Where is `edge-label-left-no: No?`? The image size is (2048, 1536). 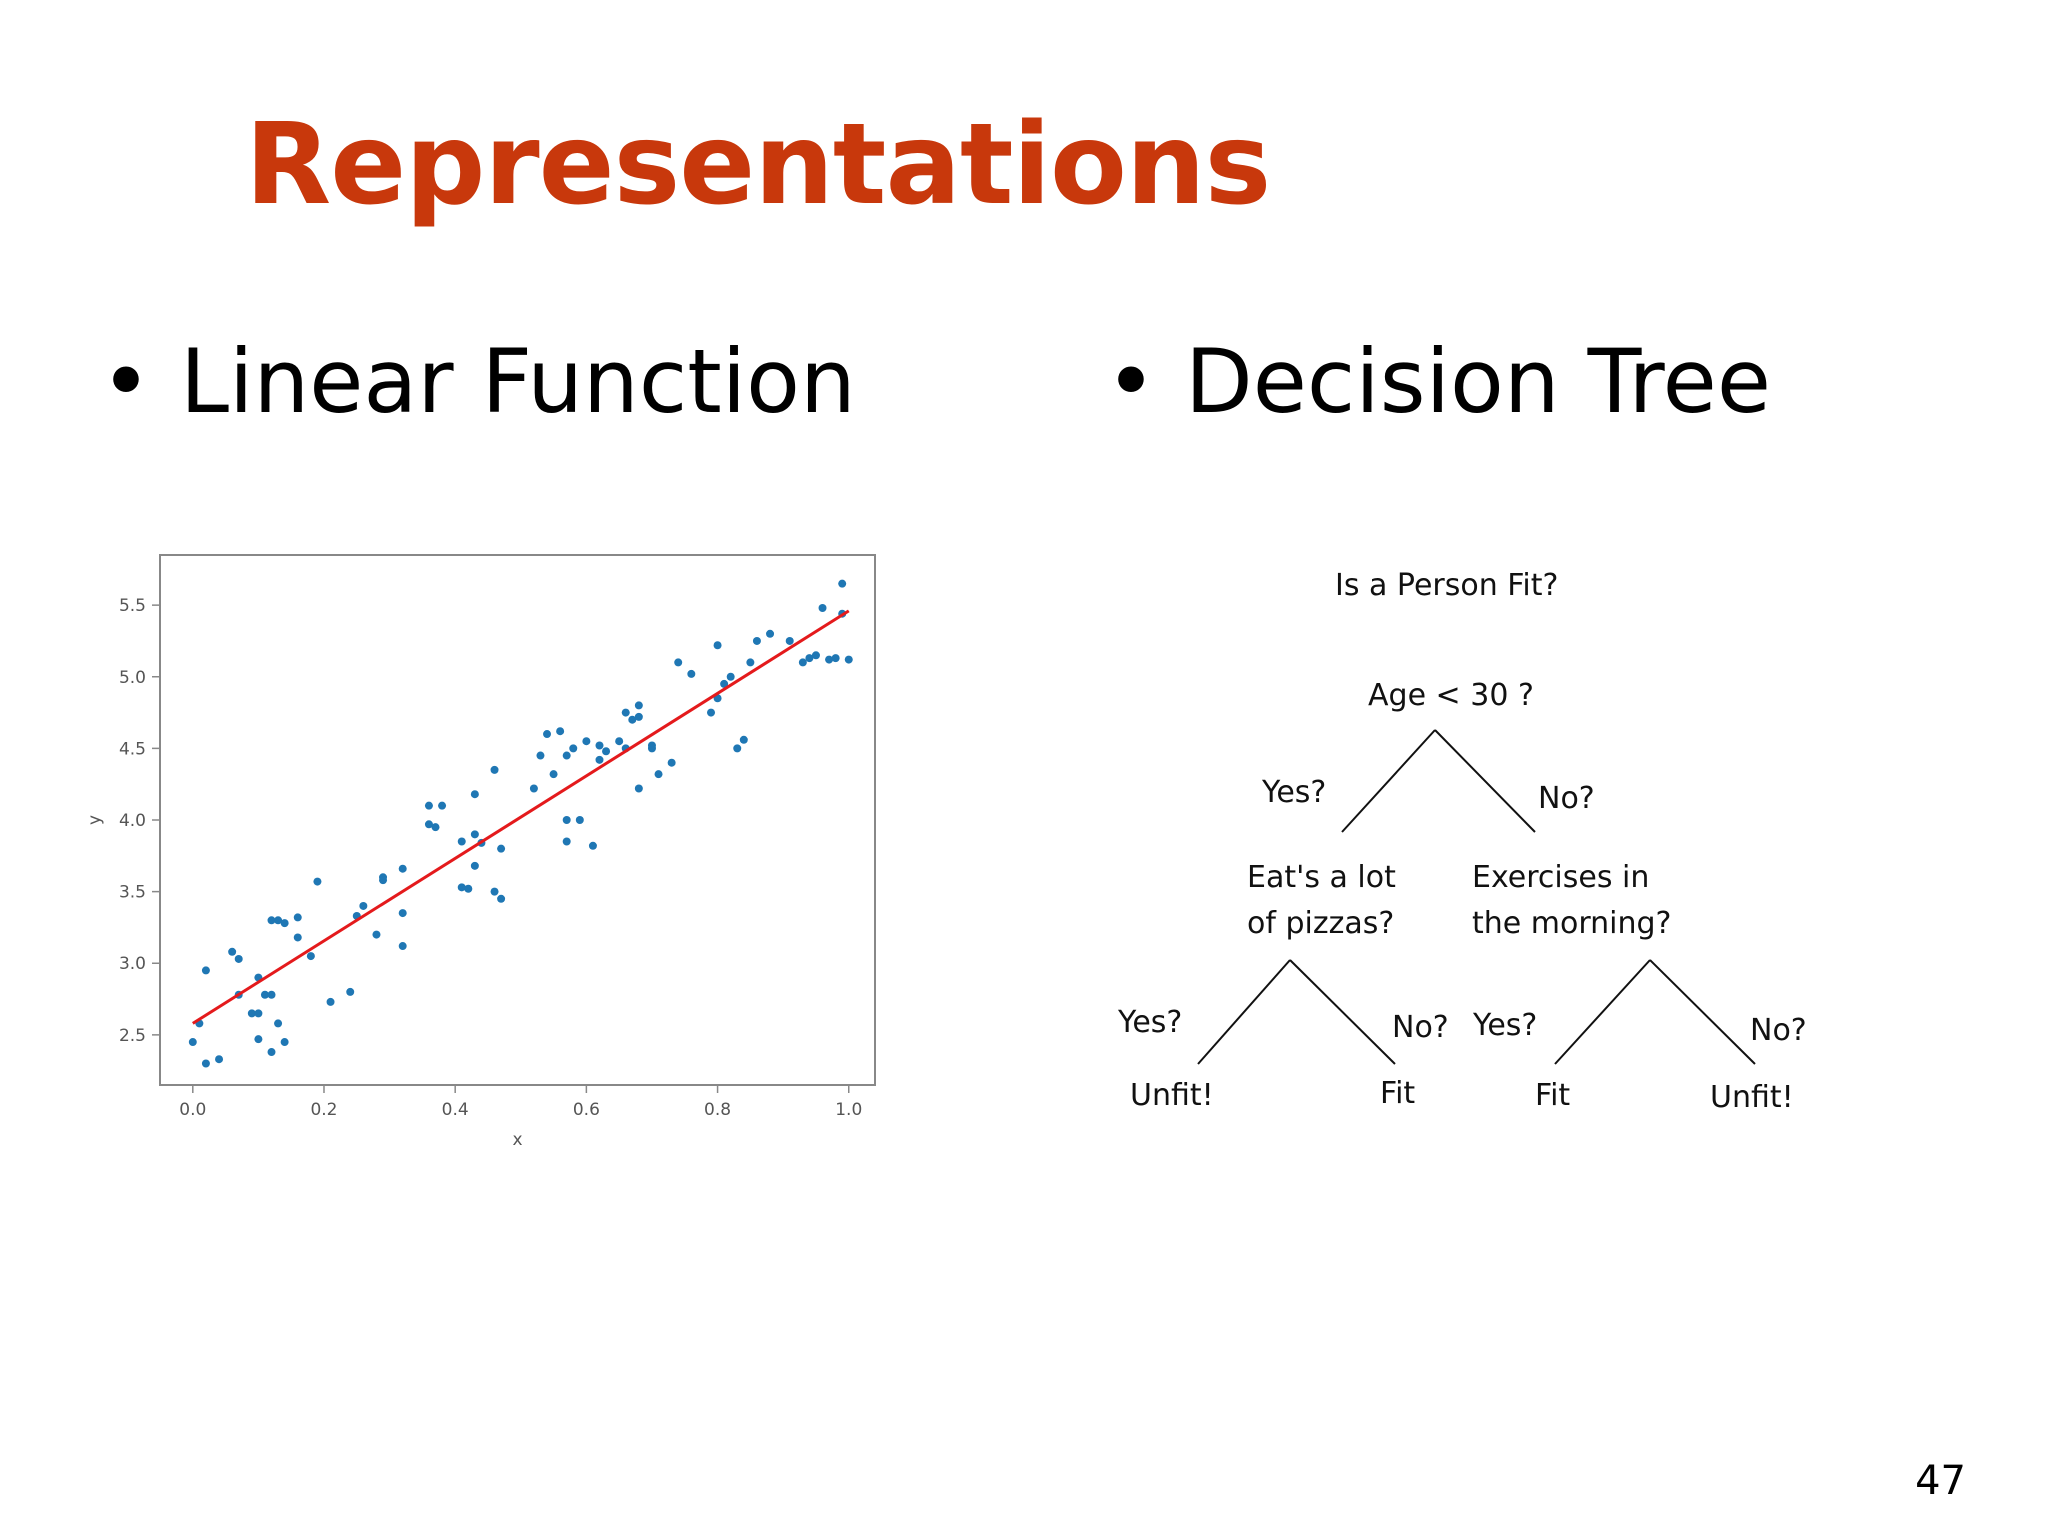
edge-label-left-no: No? is located at coordinates (1420, 1027).